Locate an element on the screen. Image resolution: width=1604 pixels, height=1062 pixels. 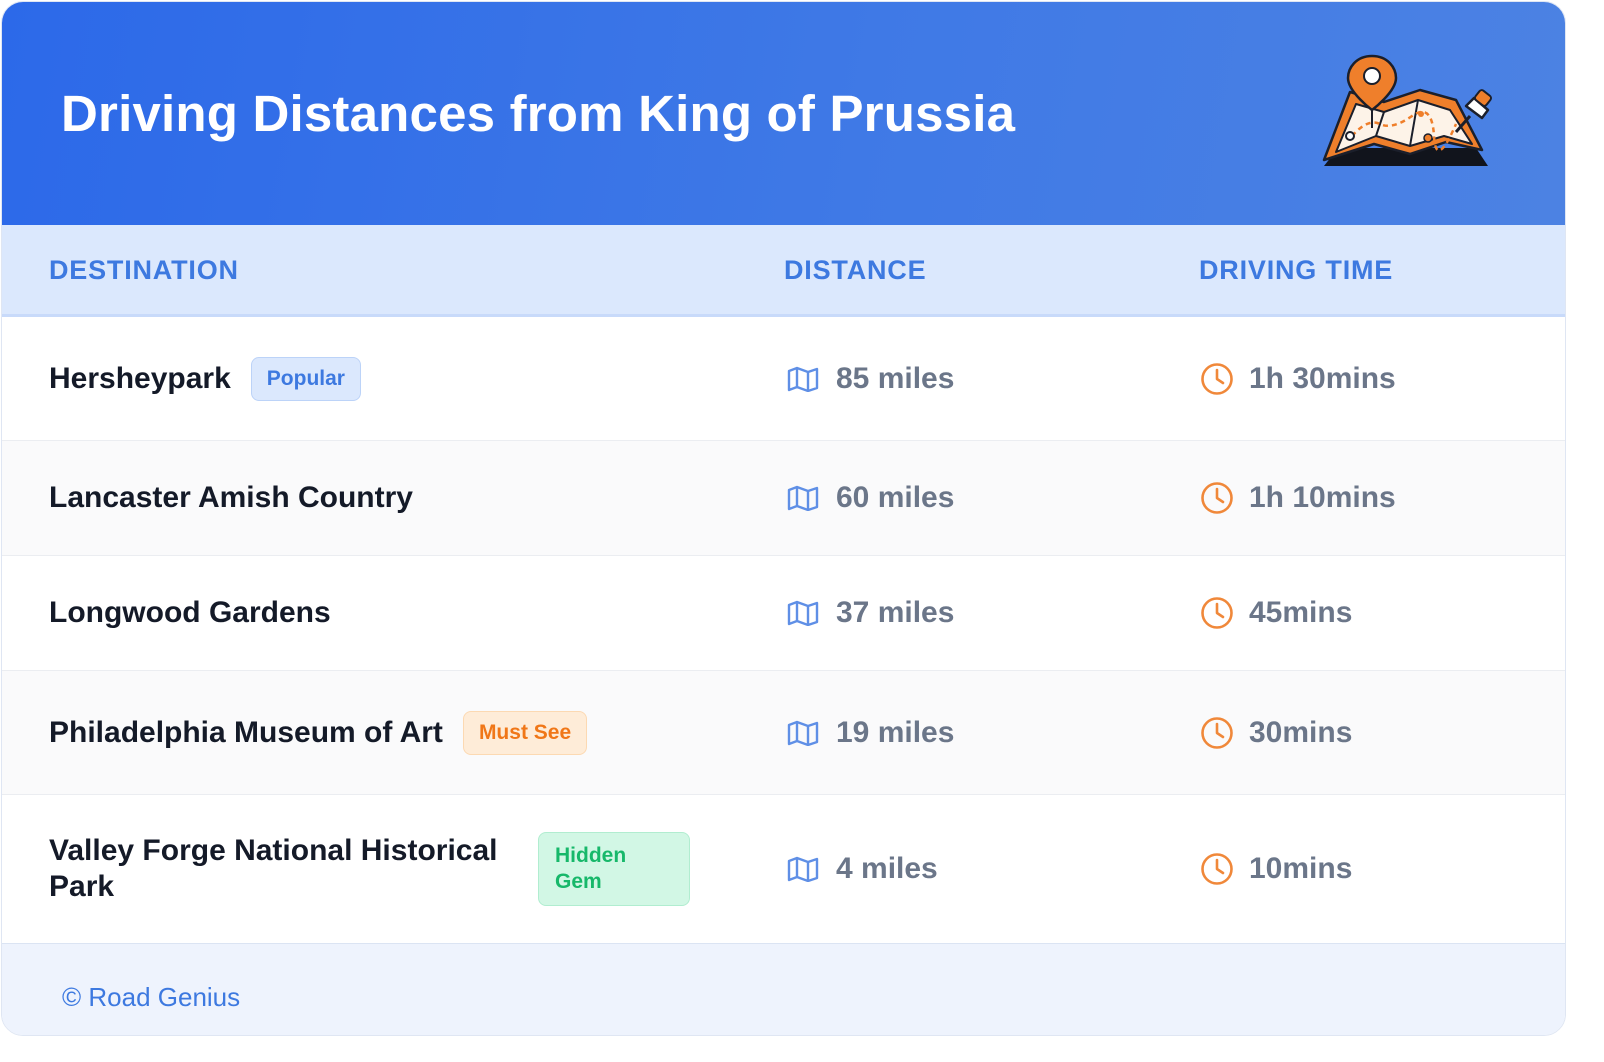
distance-value: 37 miles is located at coordinates (895, 612).